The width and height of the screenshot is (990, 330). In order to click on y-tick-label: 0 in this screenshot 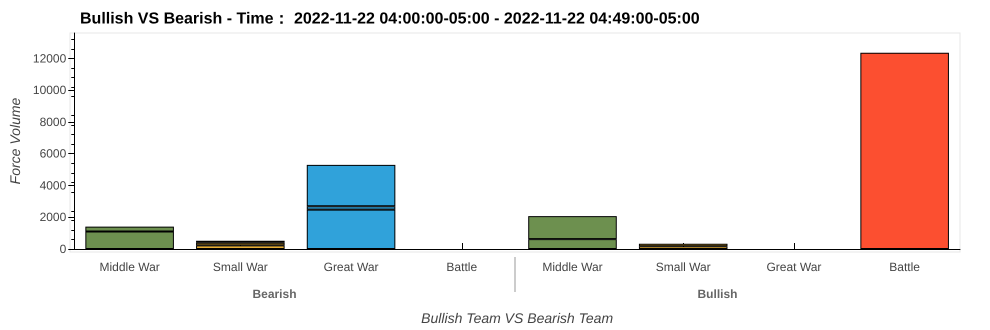, I will do `click(63, 249)`.